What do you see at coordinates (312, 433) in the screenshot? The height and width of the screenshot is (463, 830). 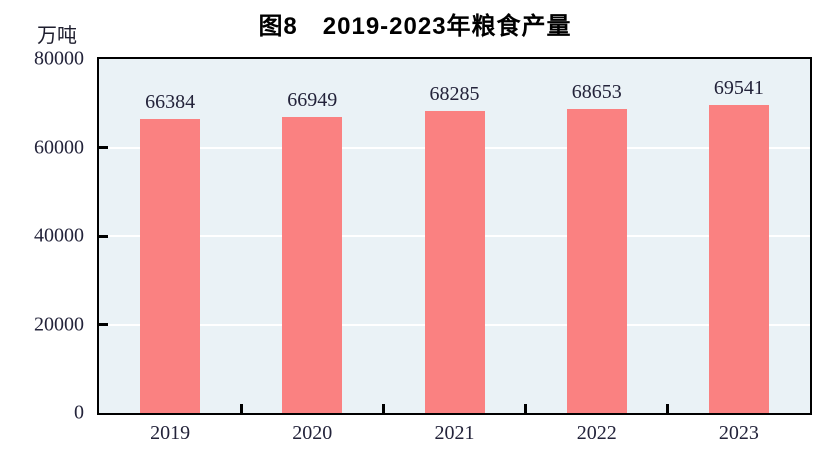 I see `x-axis-tick-label: 2020` at bounding box center [312, 433].